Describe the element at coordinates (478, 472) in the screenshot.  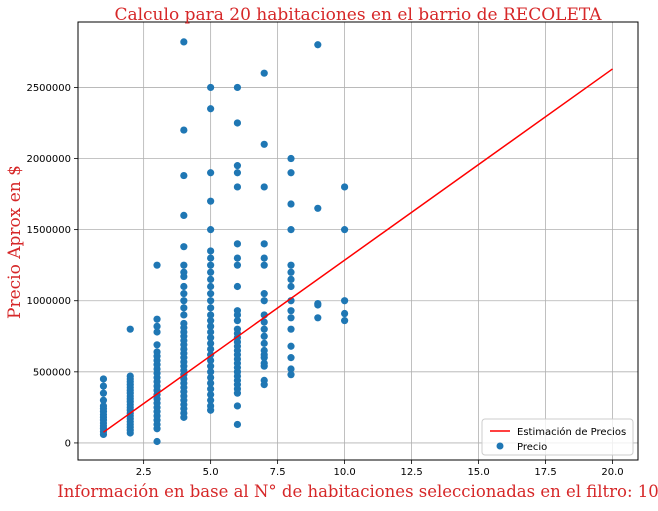
I see `x-tick-label: 15.0` at that location.